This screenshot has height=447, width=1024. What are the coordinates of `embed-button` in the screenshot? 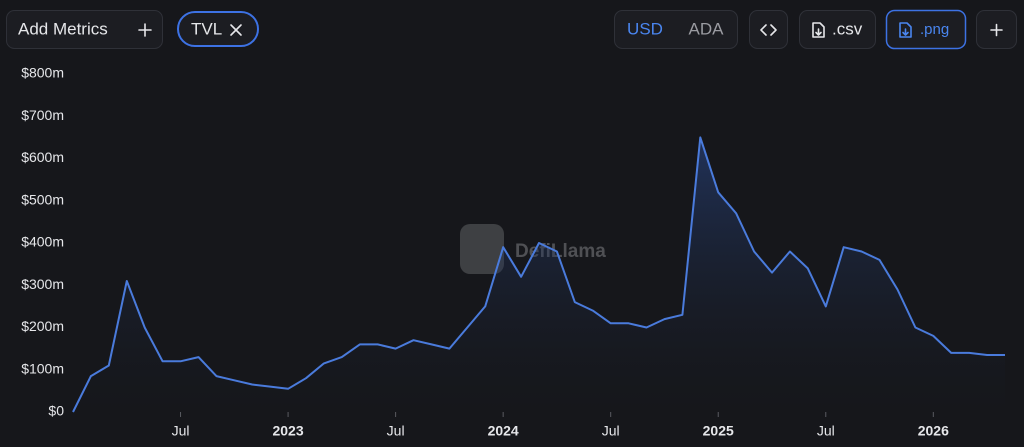 It's located at (768, 29).